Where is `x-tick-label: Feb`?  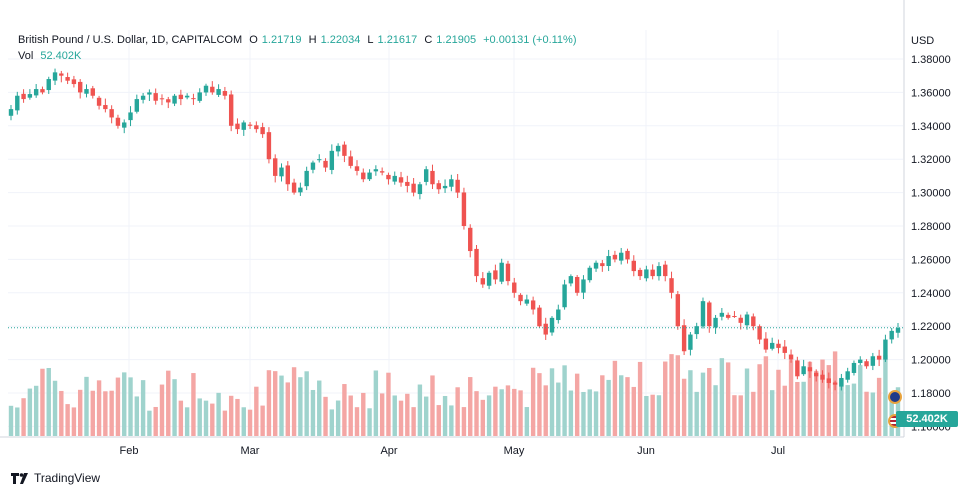
x-tick-label: Feb is located at coordinates (129, 451).